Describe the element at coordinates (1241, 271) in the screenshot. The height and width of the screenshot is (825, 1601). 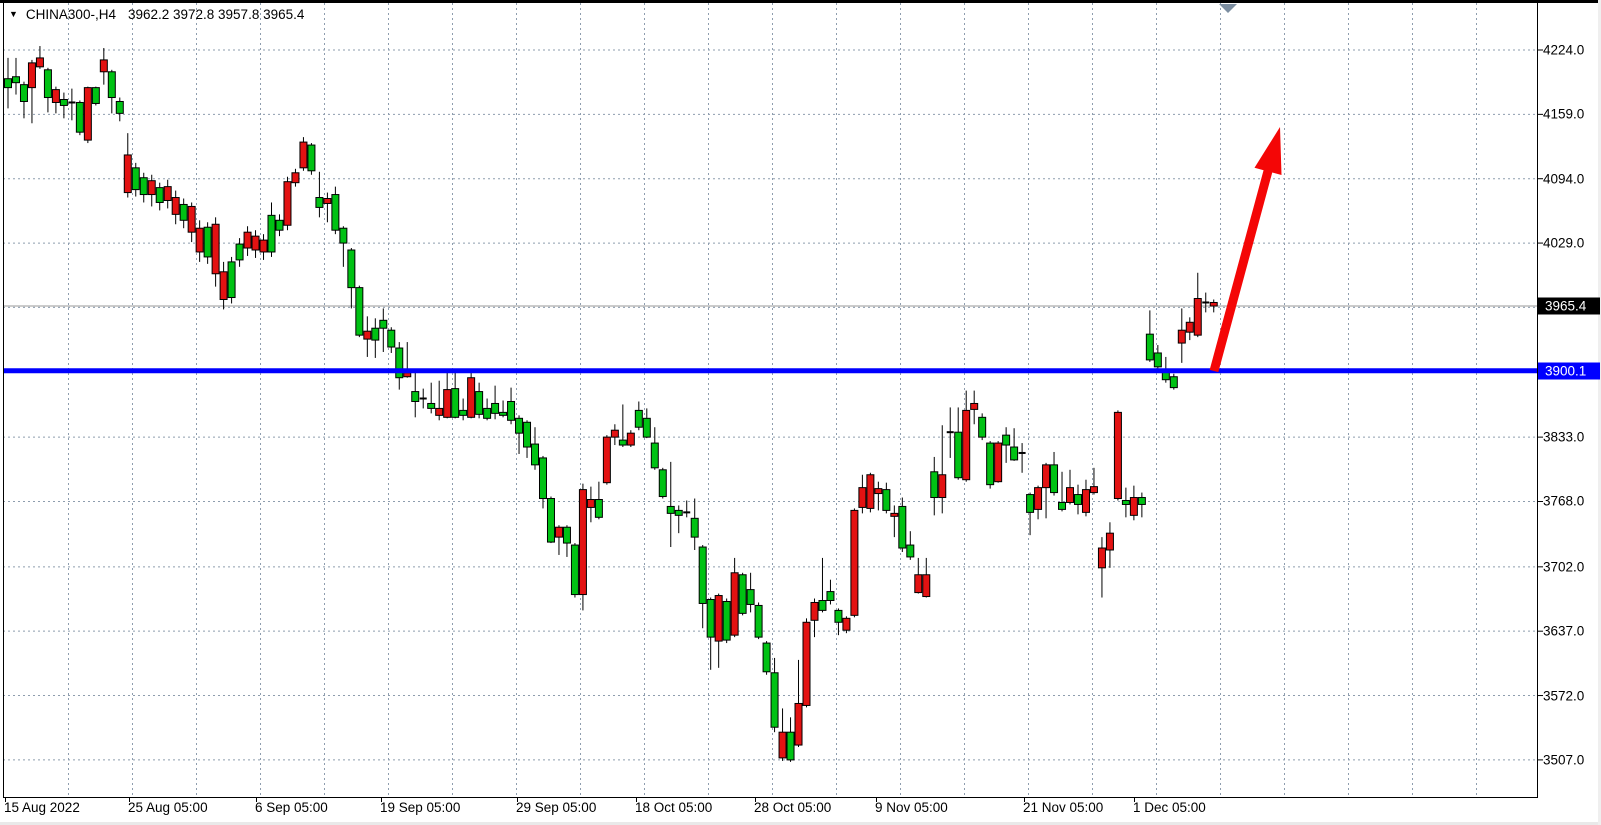
I see `trend-arrow-shaft` at that location.